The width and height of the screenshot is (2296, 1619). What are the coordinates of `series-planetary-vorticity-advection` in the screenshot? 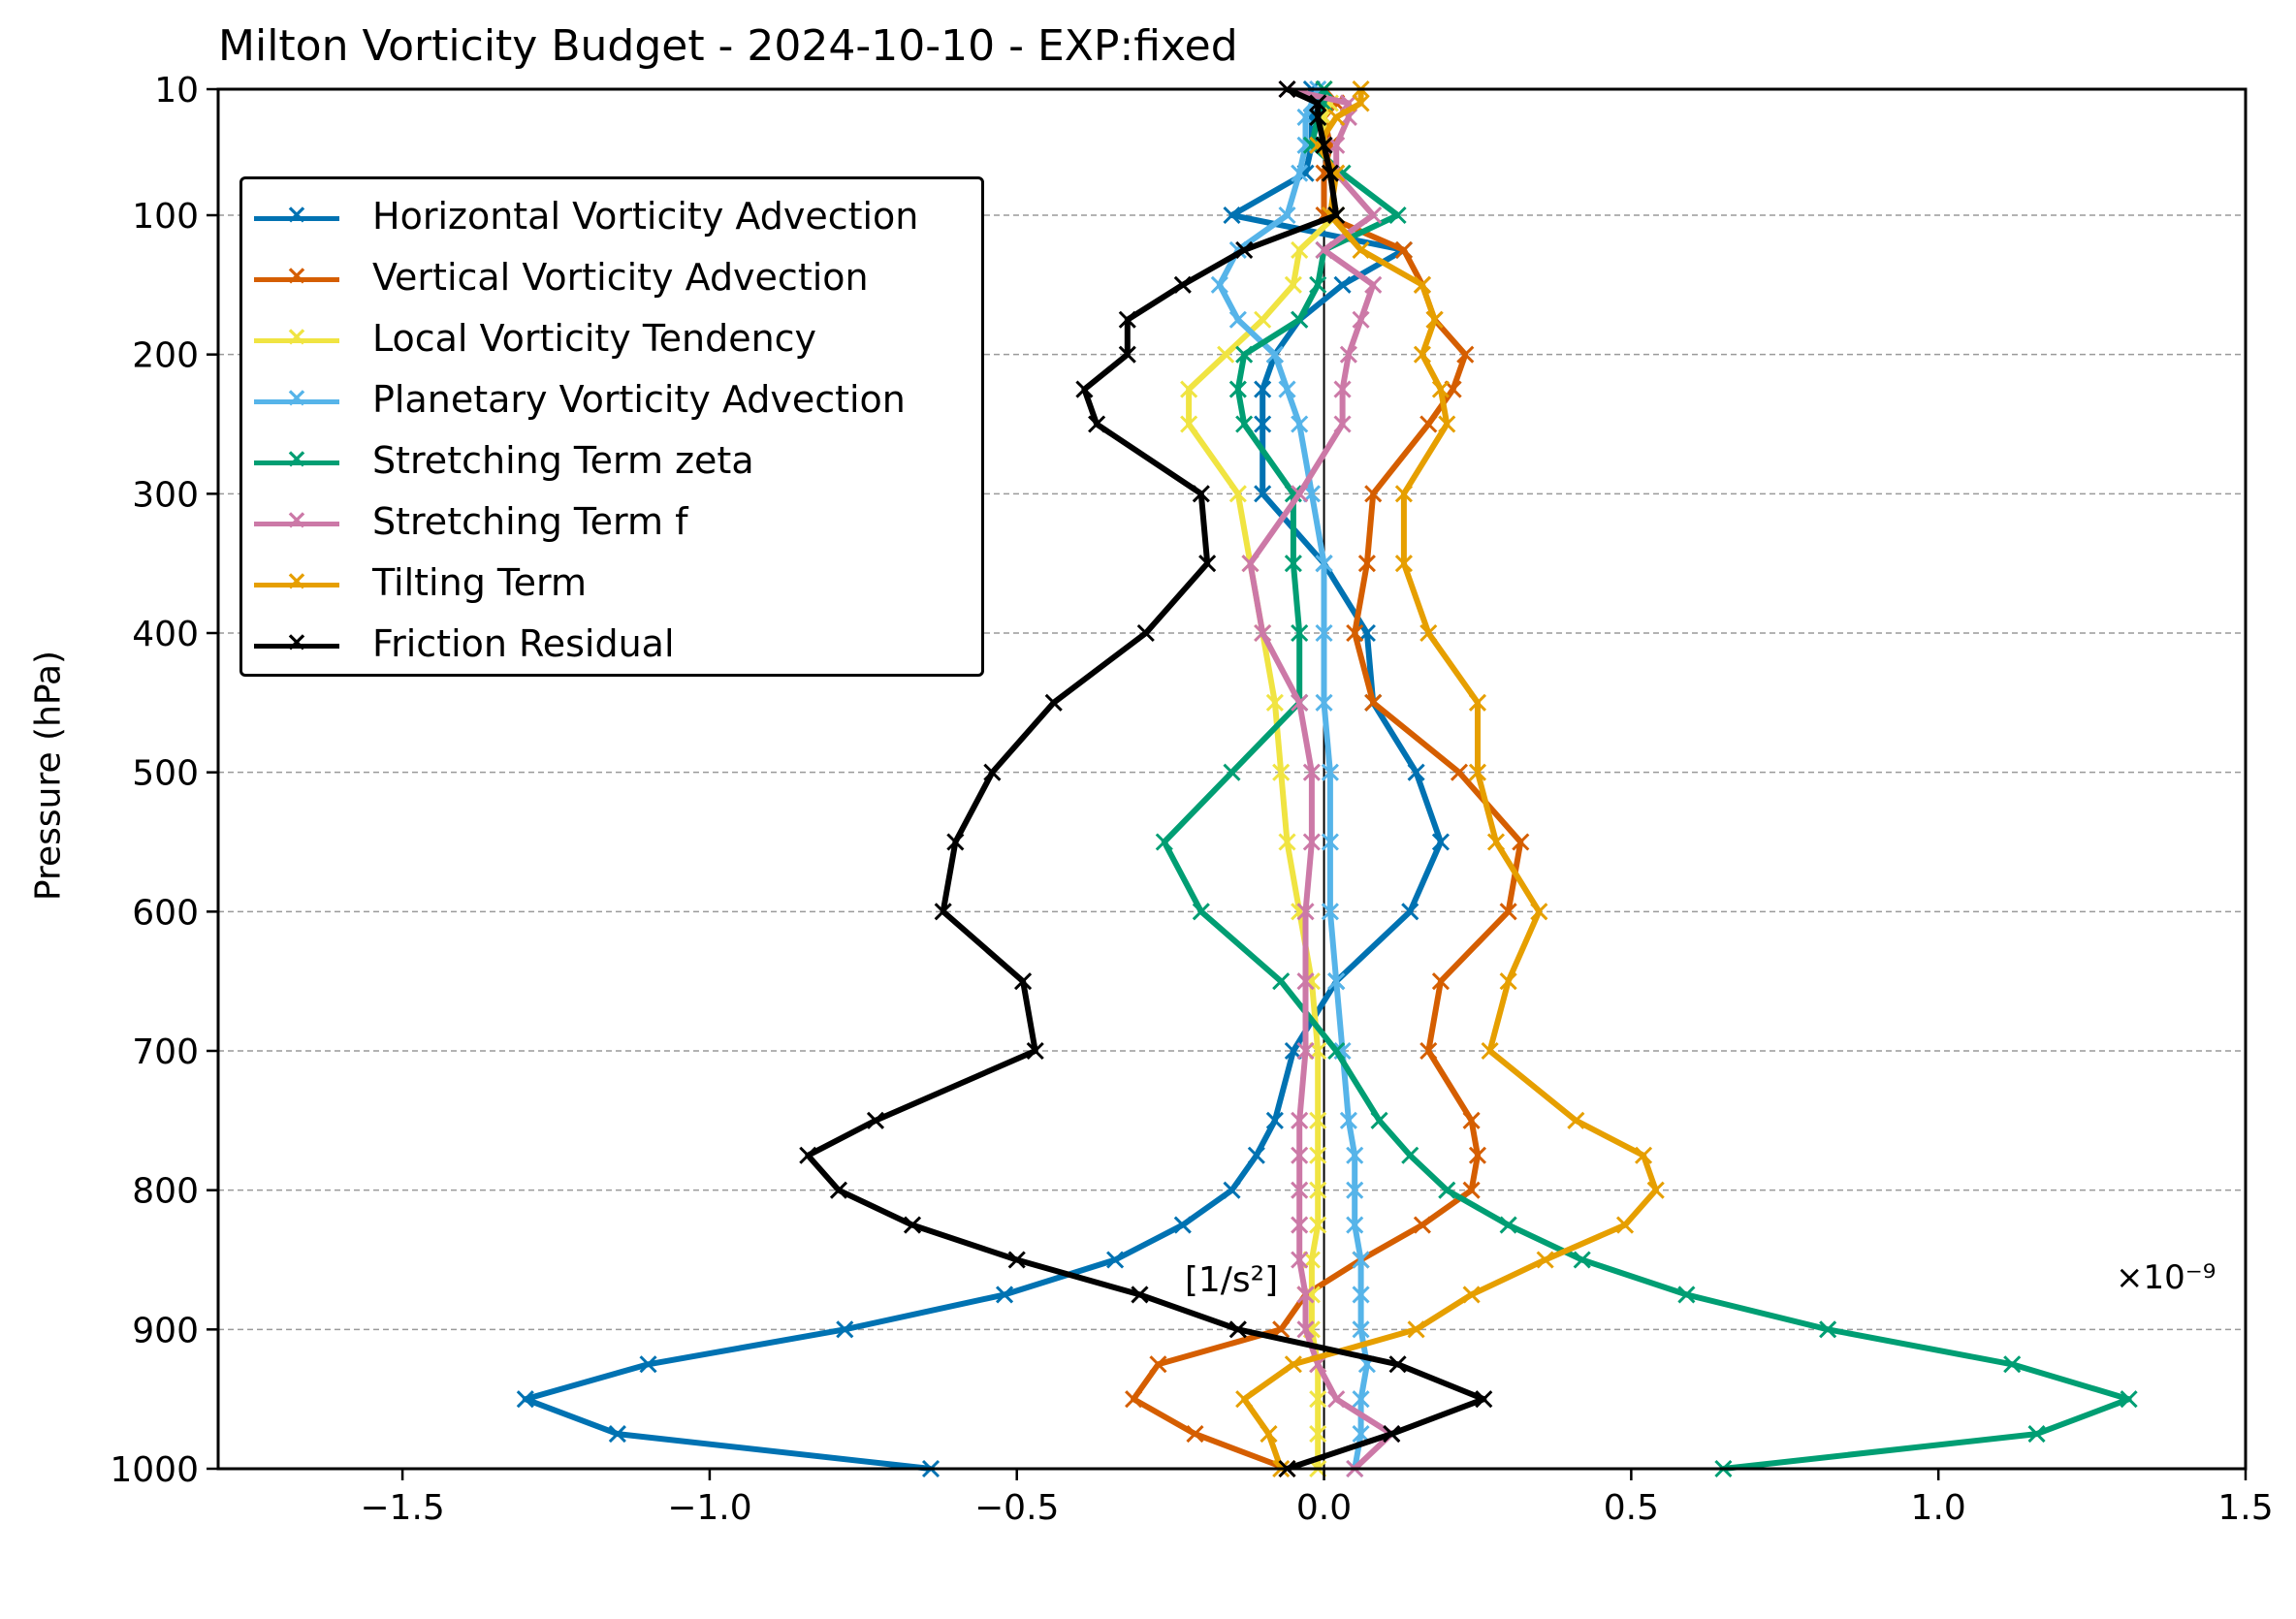 It's located at (1293, 778).